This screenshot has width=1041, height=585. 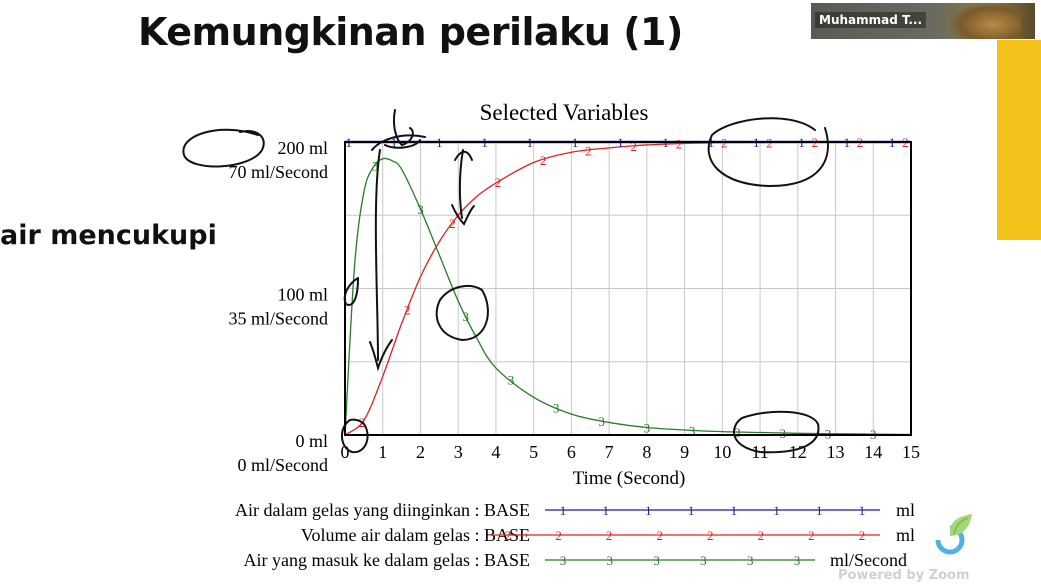 I want to click on x-tick-label: 10, so click(x=722, y=452).